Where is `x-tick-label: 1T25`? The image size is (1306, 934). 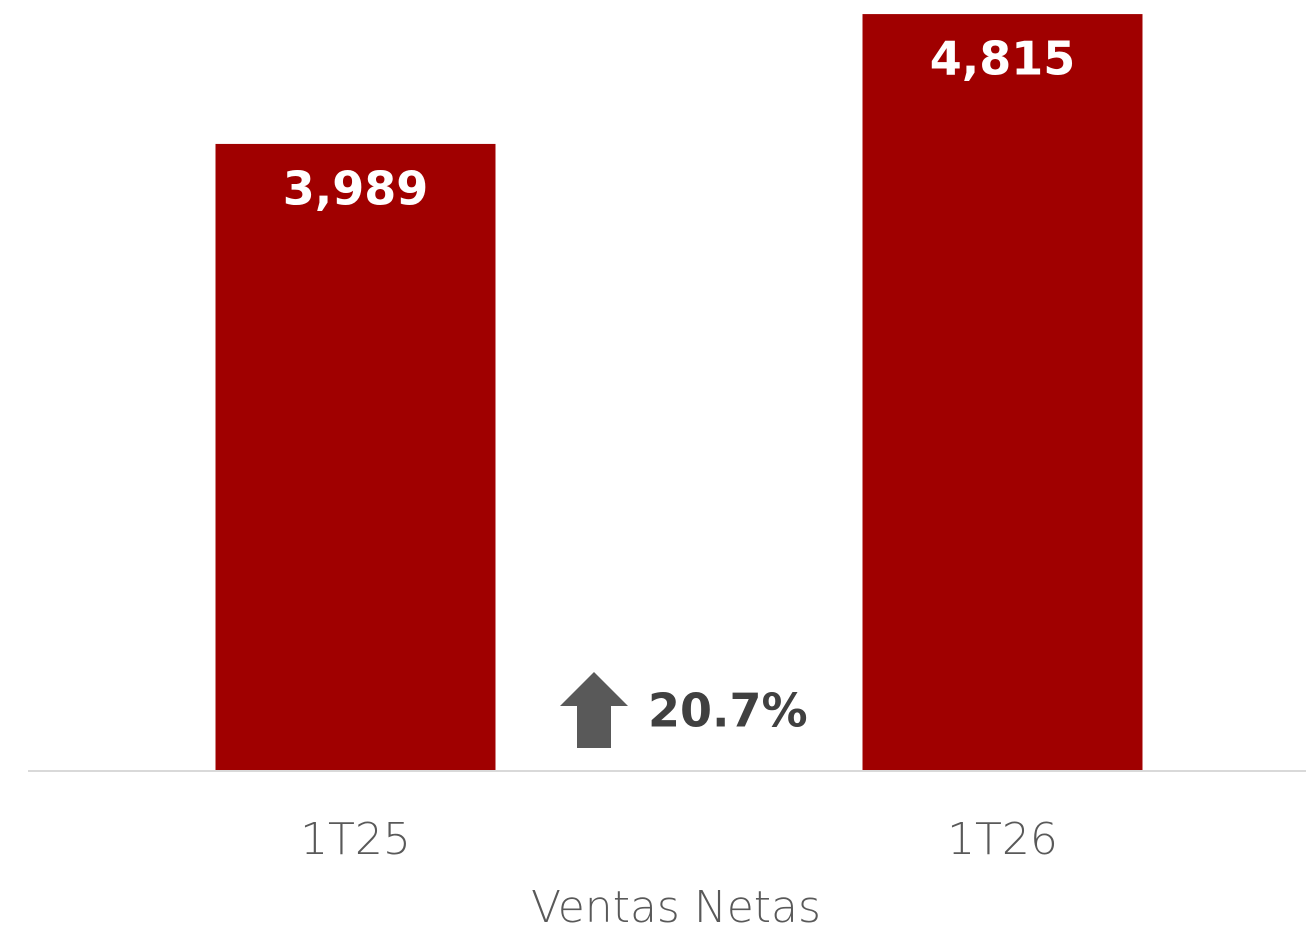
x-tick-label: 1T25 is located at coordinates (355, 839).